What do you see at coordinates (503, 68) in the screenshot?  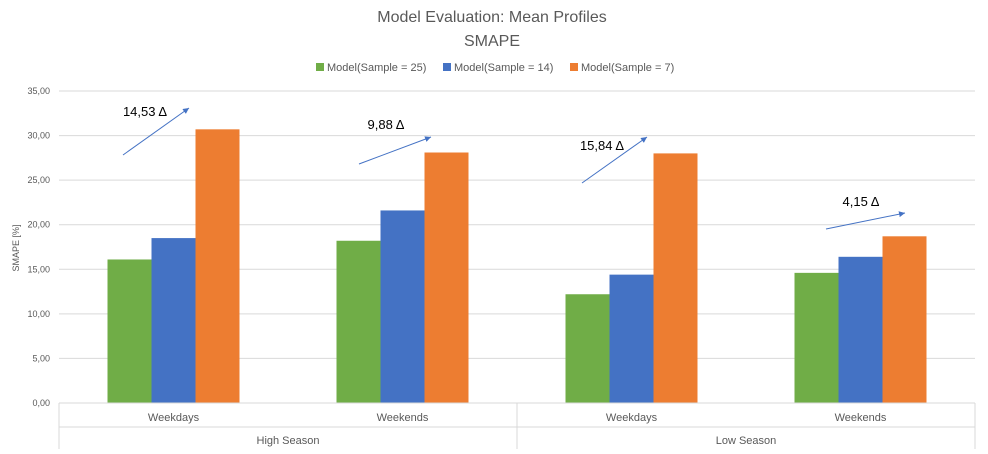 I see `legend-label: Model(Sample = 14)` at bounding box center [503, 68].